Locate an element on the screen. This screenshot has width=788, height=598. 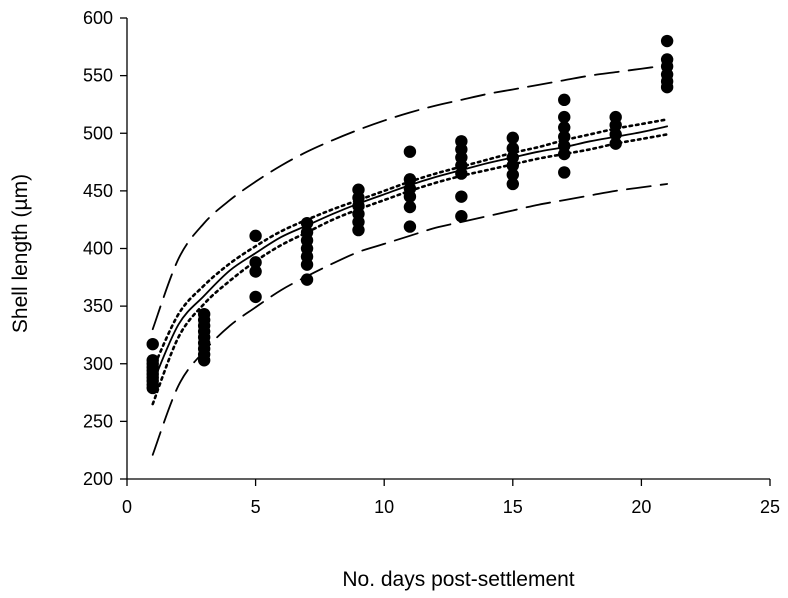
y-tick-label: 350 is located at coordinates (98, 306).